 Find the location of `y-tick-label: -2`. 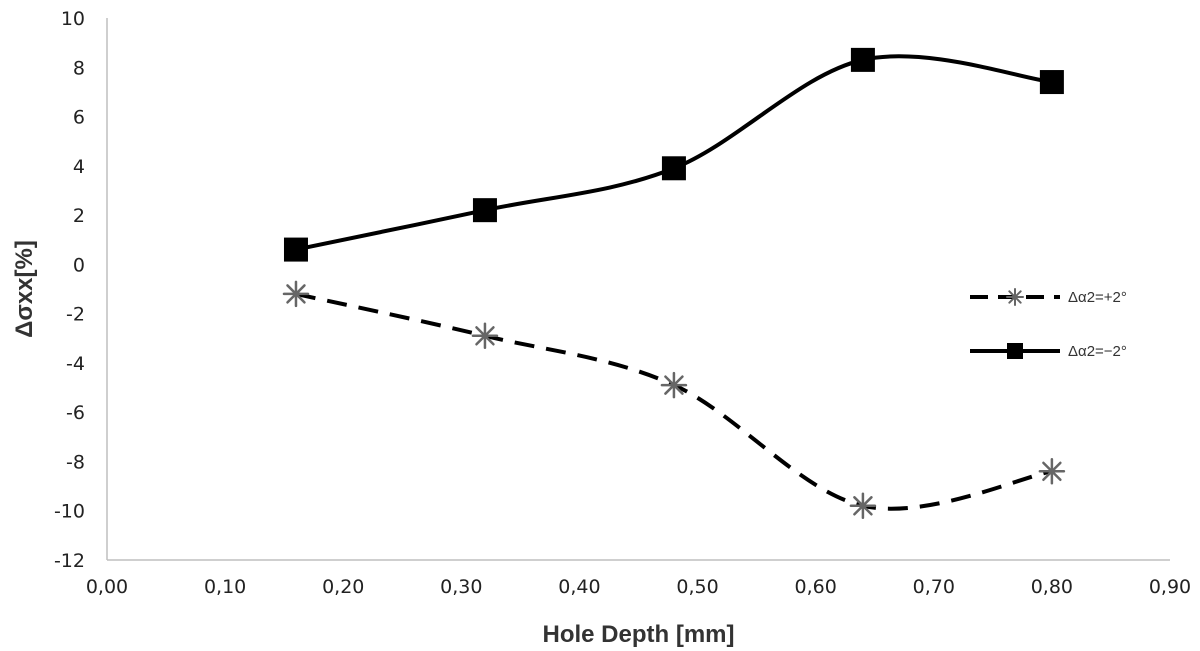

y-tick-label: -2 is located at coordinates (75, 315).